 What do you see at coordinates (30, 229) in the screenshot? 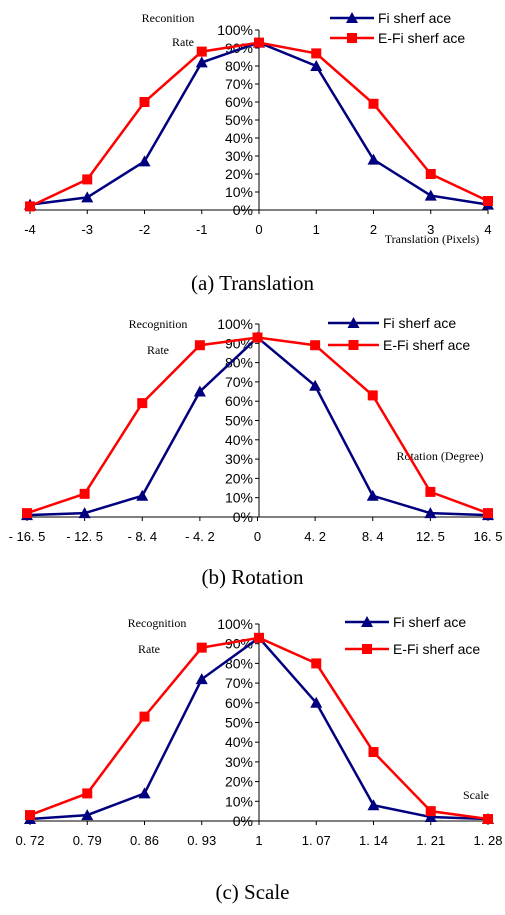
I see `x-tick-label: -4` at bounding box center [30, 229].